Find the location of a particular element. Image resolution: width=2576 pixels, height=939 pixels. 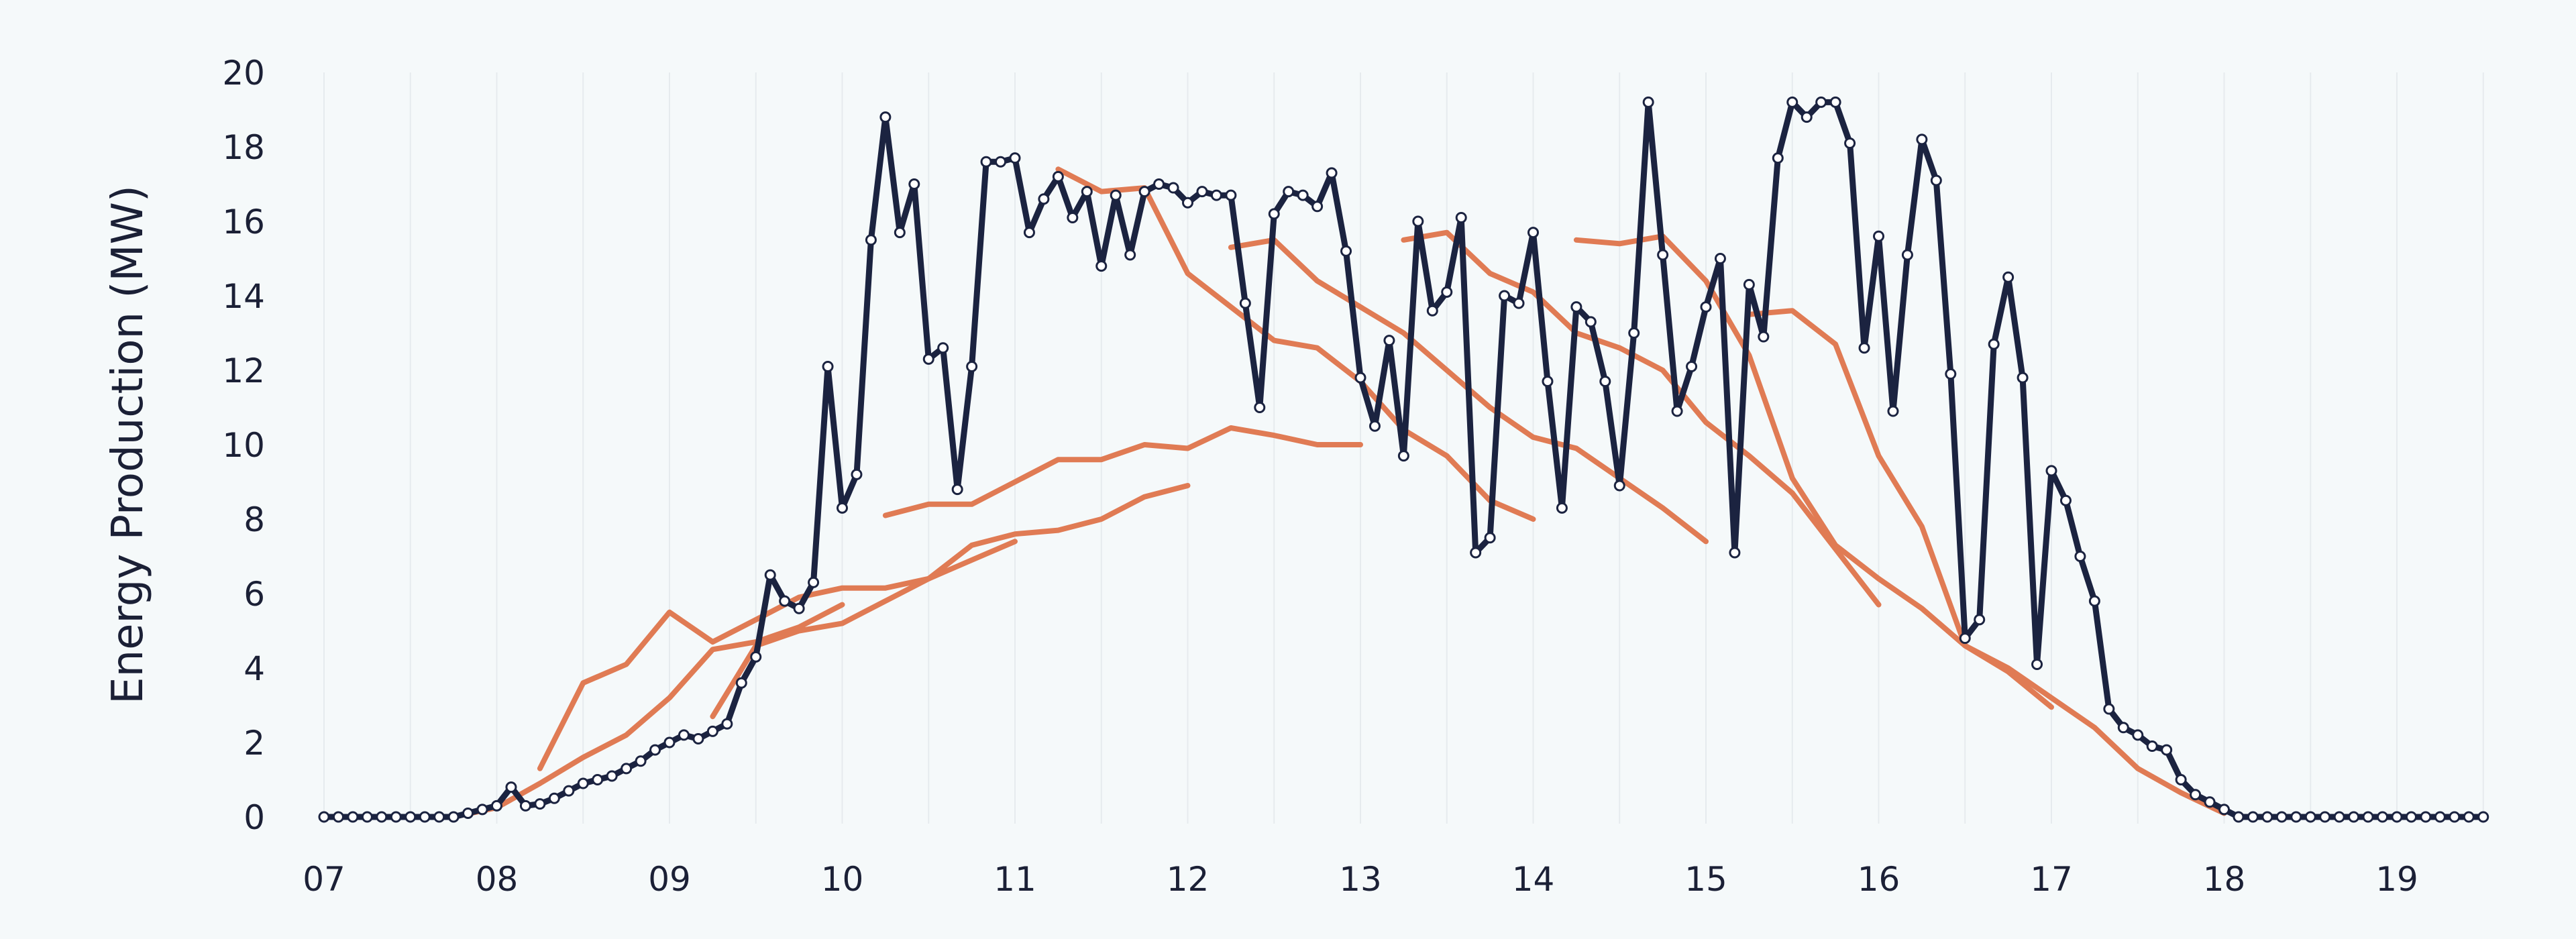

x-tick-label: 07 is located at coordinates (324, 879).